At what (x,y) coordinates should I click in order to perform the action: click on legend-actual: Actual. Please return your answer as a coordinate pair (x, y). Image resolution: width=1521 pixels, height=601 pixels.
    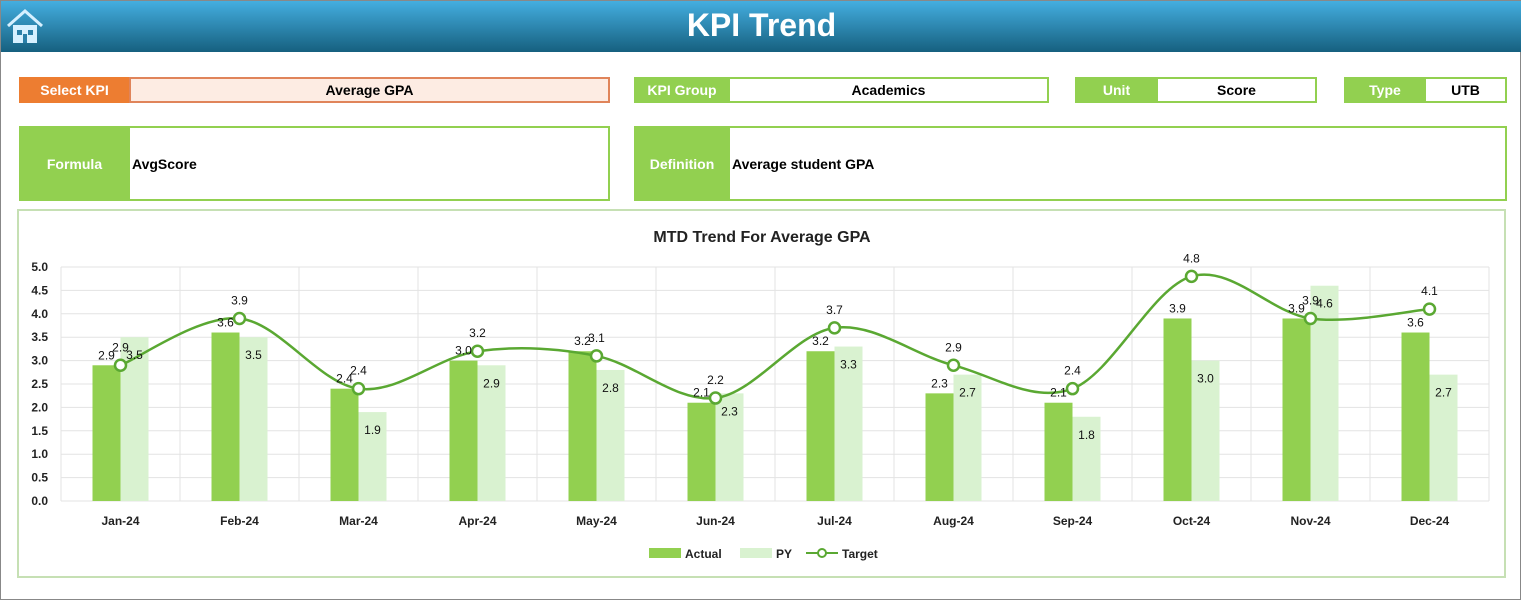
    Looking at the image, I should click on (703, 554).